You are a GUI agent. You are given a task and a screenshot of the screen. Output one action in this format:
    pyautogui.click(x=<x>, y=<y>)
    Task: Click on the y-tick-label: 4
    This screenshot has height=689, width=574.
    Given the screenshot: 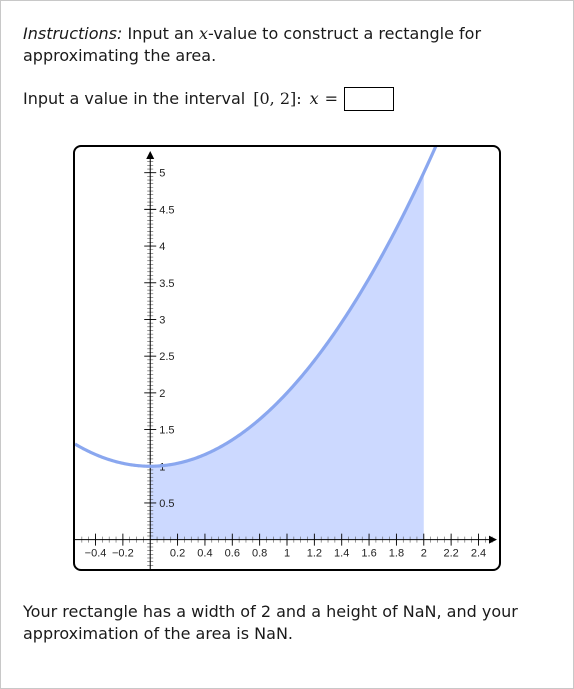 What is the action you would take?
    pyautogui.click(x=162, y=247)
    